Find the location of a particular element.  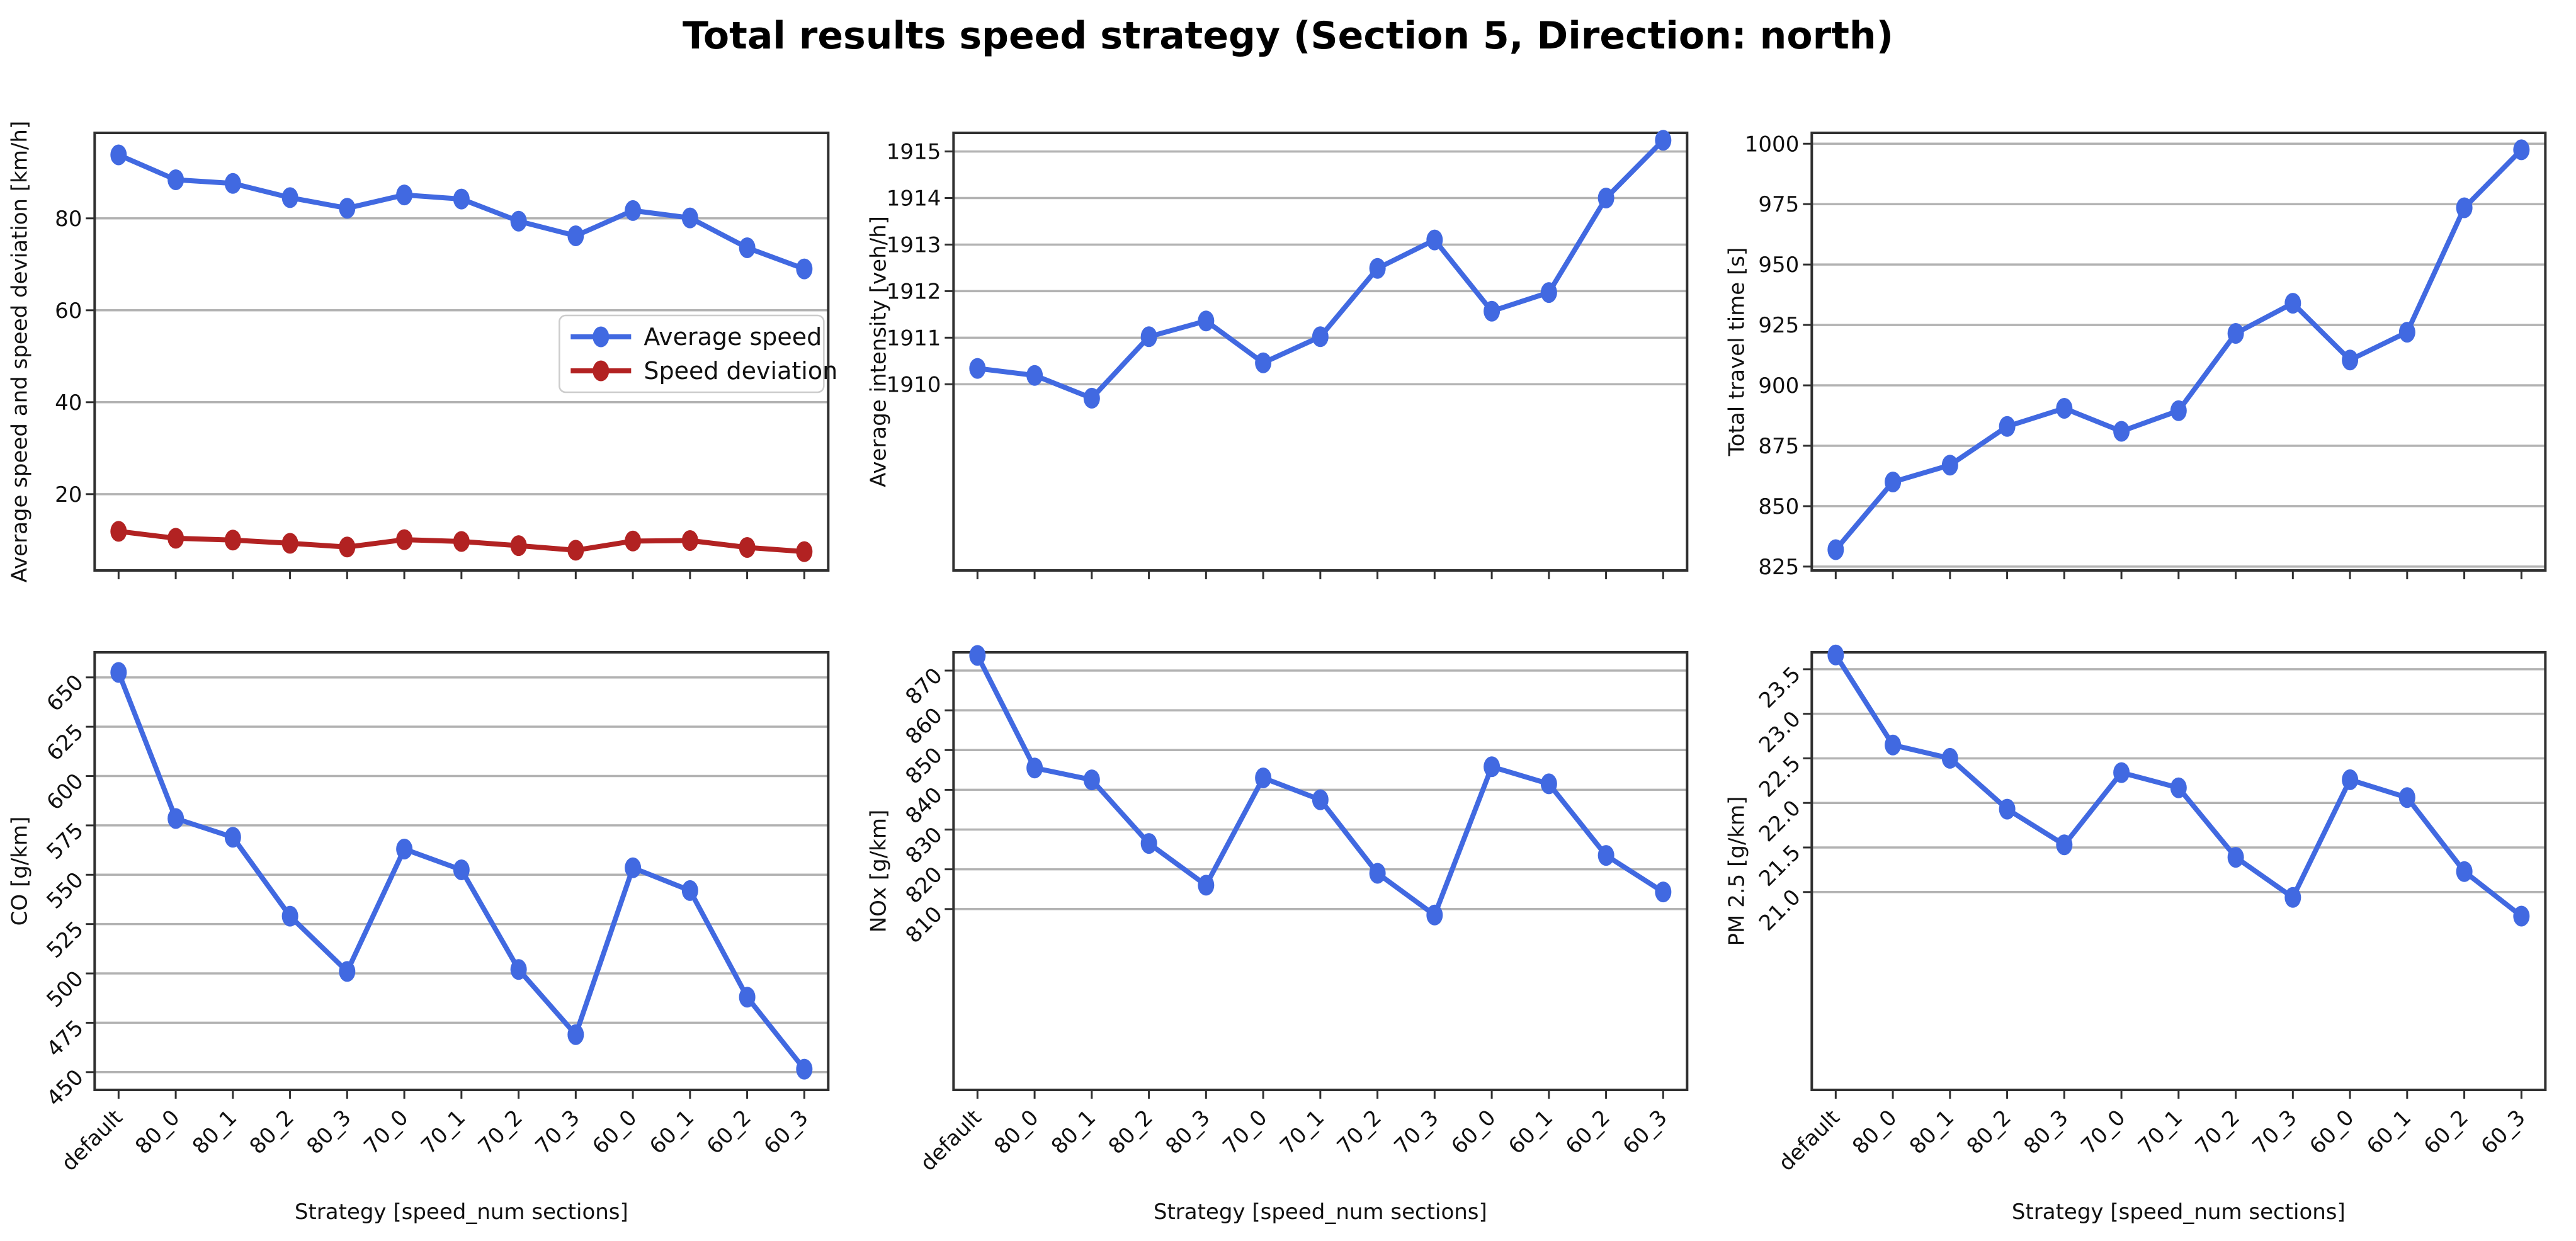

y-tick-label: 80 is located at coordinates (68, 219).